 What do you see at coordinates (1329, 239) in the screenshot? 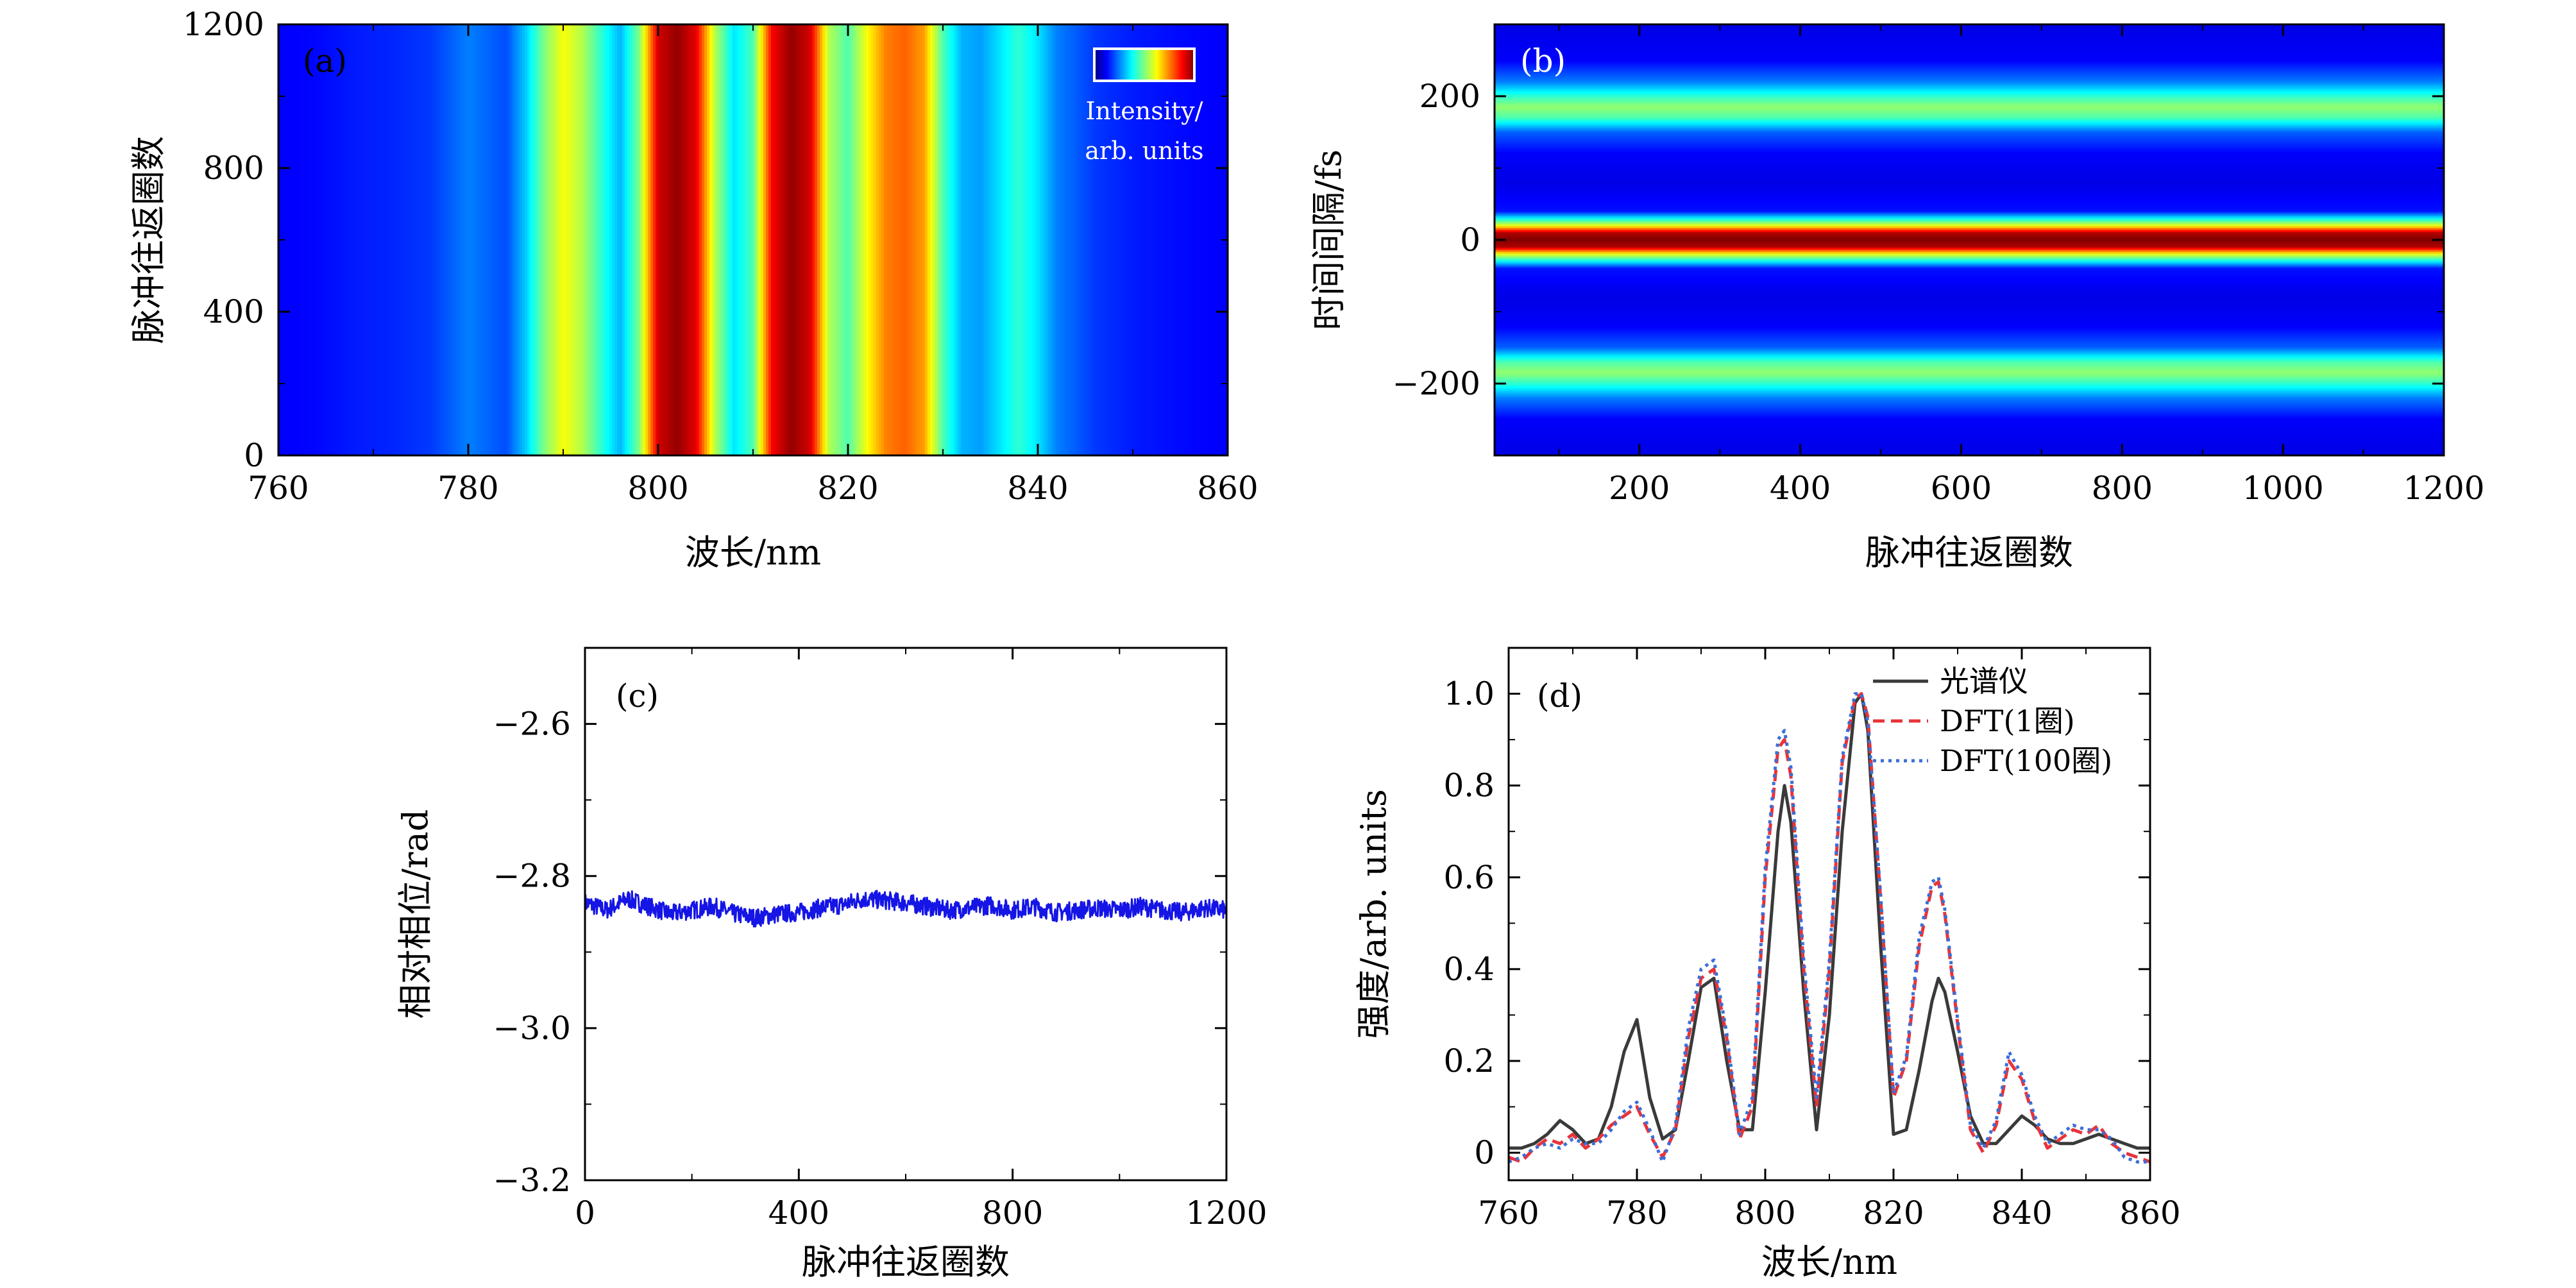
I see `panel-b-ylabel: 时间间隔/fs` at bounding box center [1329, 239].